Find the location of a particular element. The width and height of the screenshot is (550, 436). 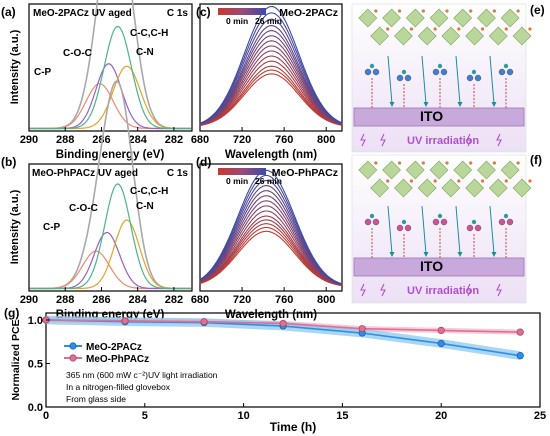

panel-b-label-cp: C-P is located at coordinates (52, 227).